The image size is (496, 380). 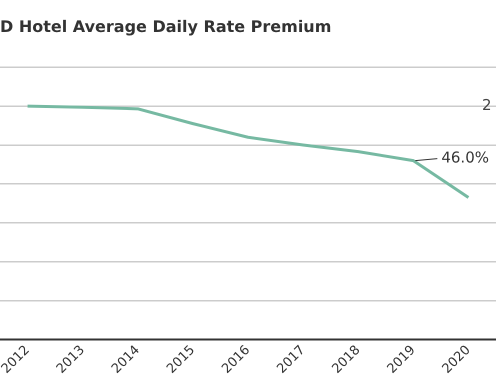 I want to click on chart-title: D Hotel Average Daily Rate Premium, so click(x=166, y=26).